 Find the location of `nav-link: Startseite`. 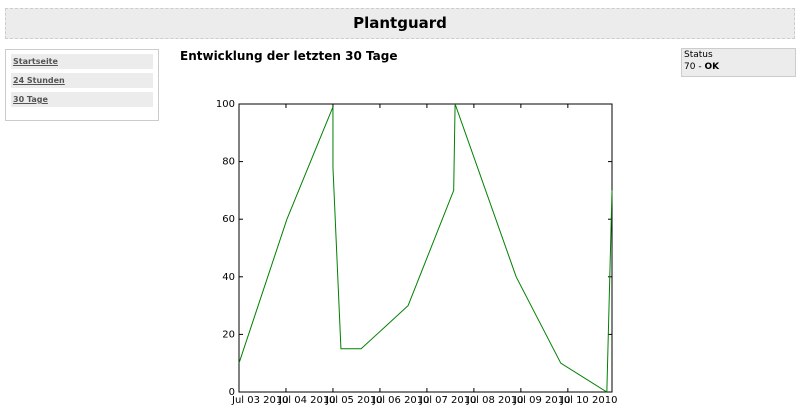

nav-link: Startseite is located at coordinates (82, 61).